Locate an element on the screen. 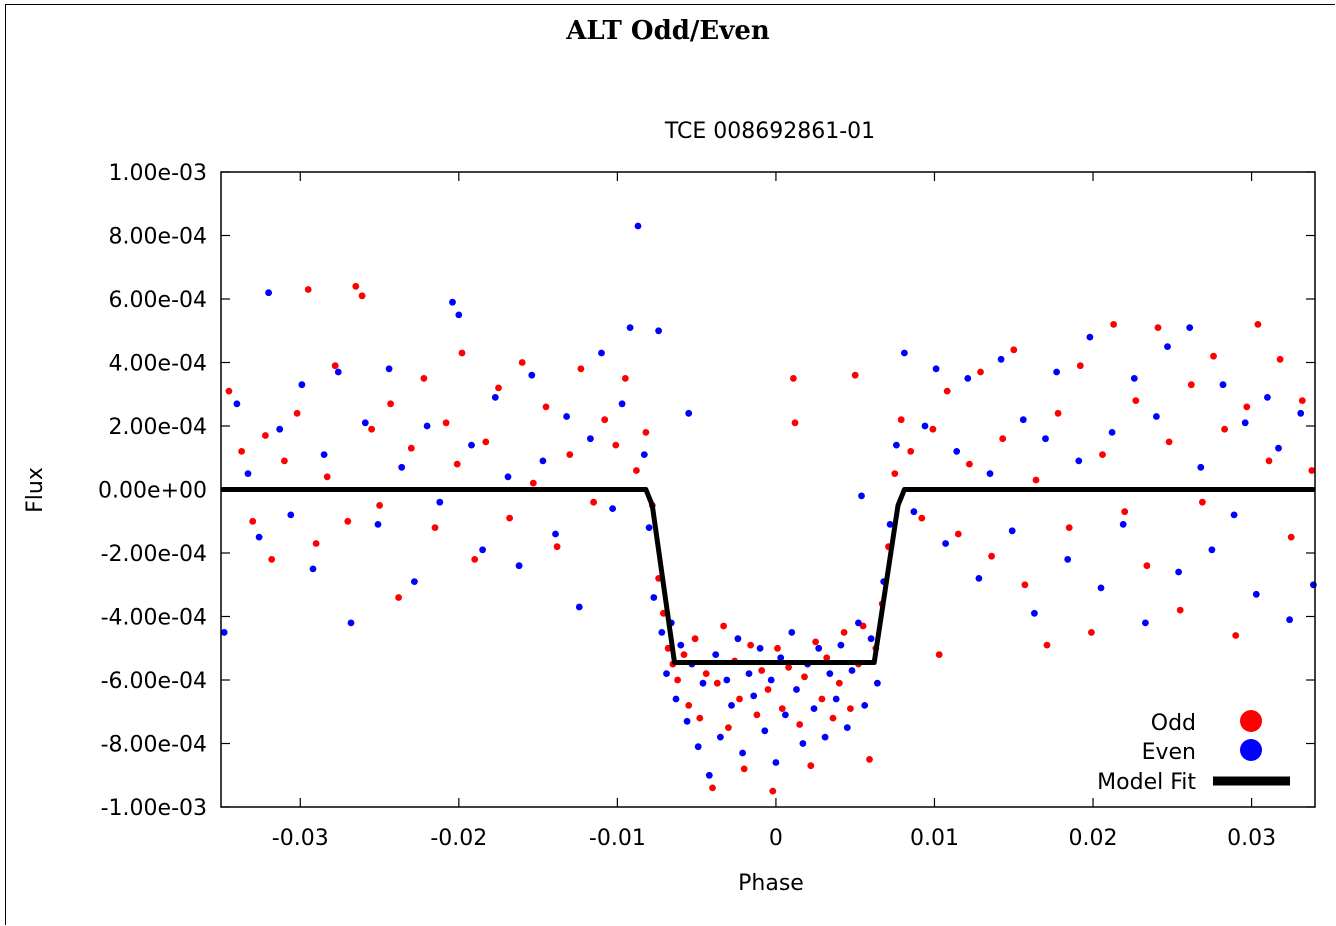  y-tick-label: -2.00e-04 is located at coordinates (154, 554).